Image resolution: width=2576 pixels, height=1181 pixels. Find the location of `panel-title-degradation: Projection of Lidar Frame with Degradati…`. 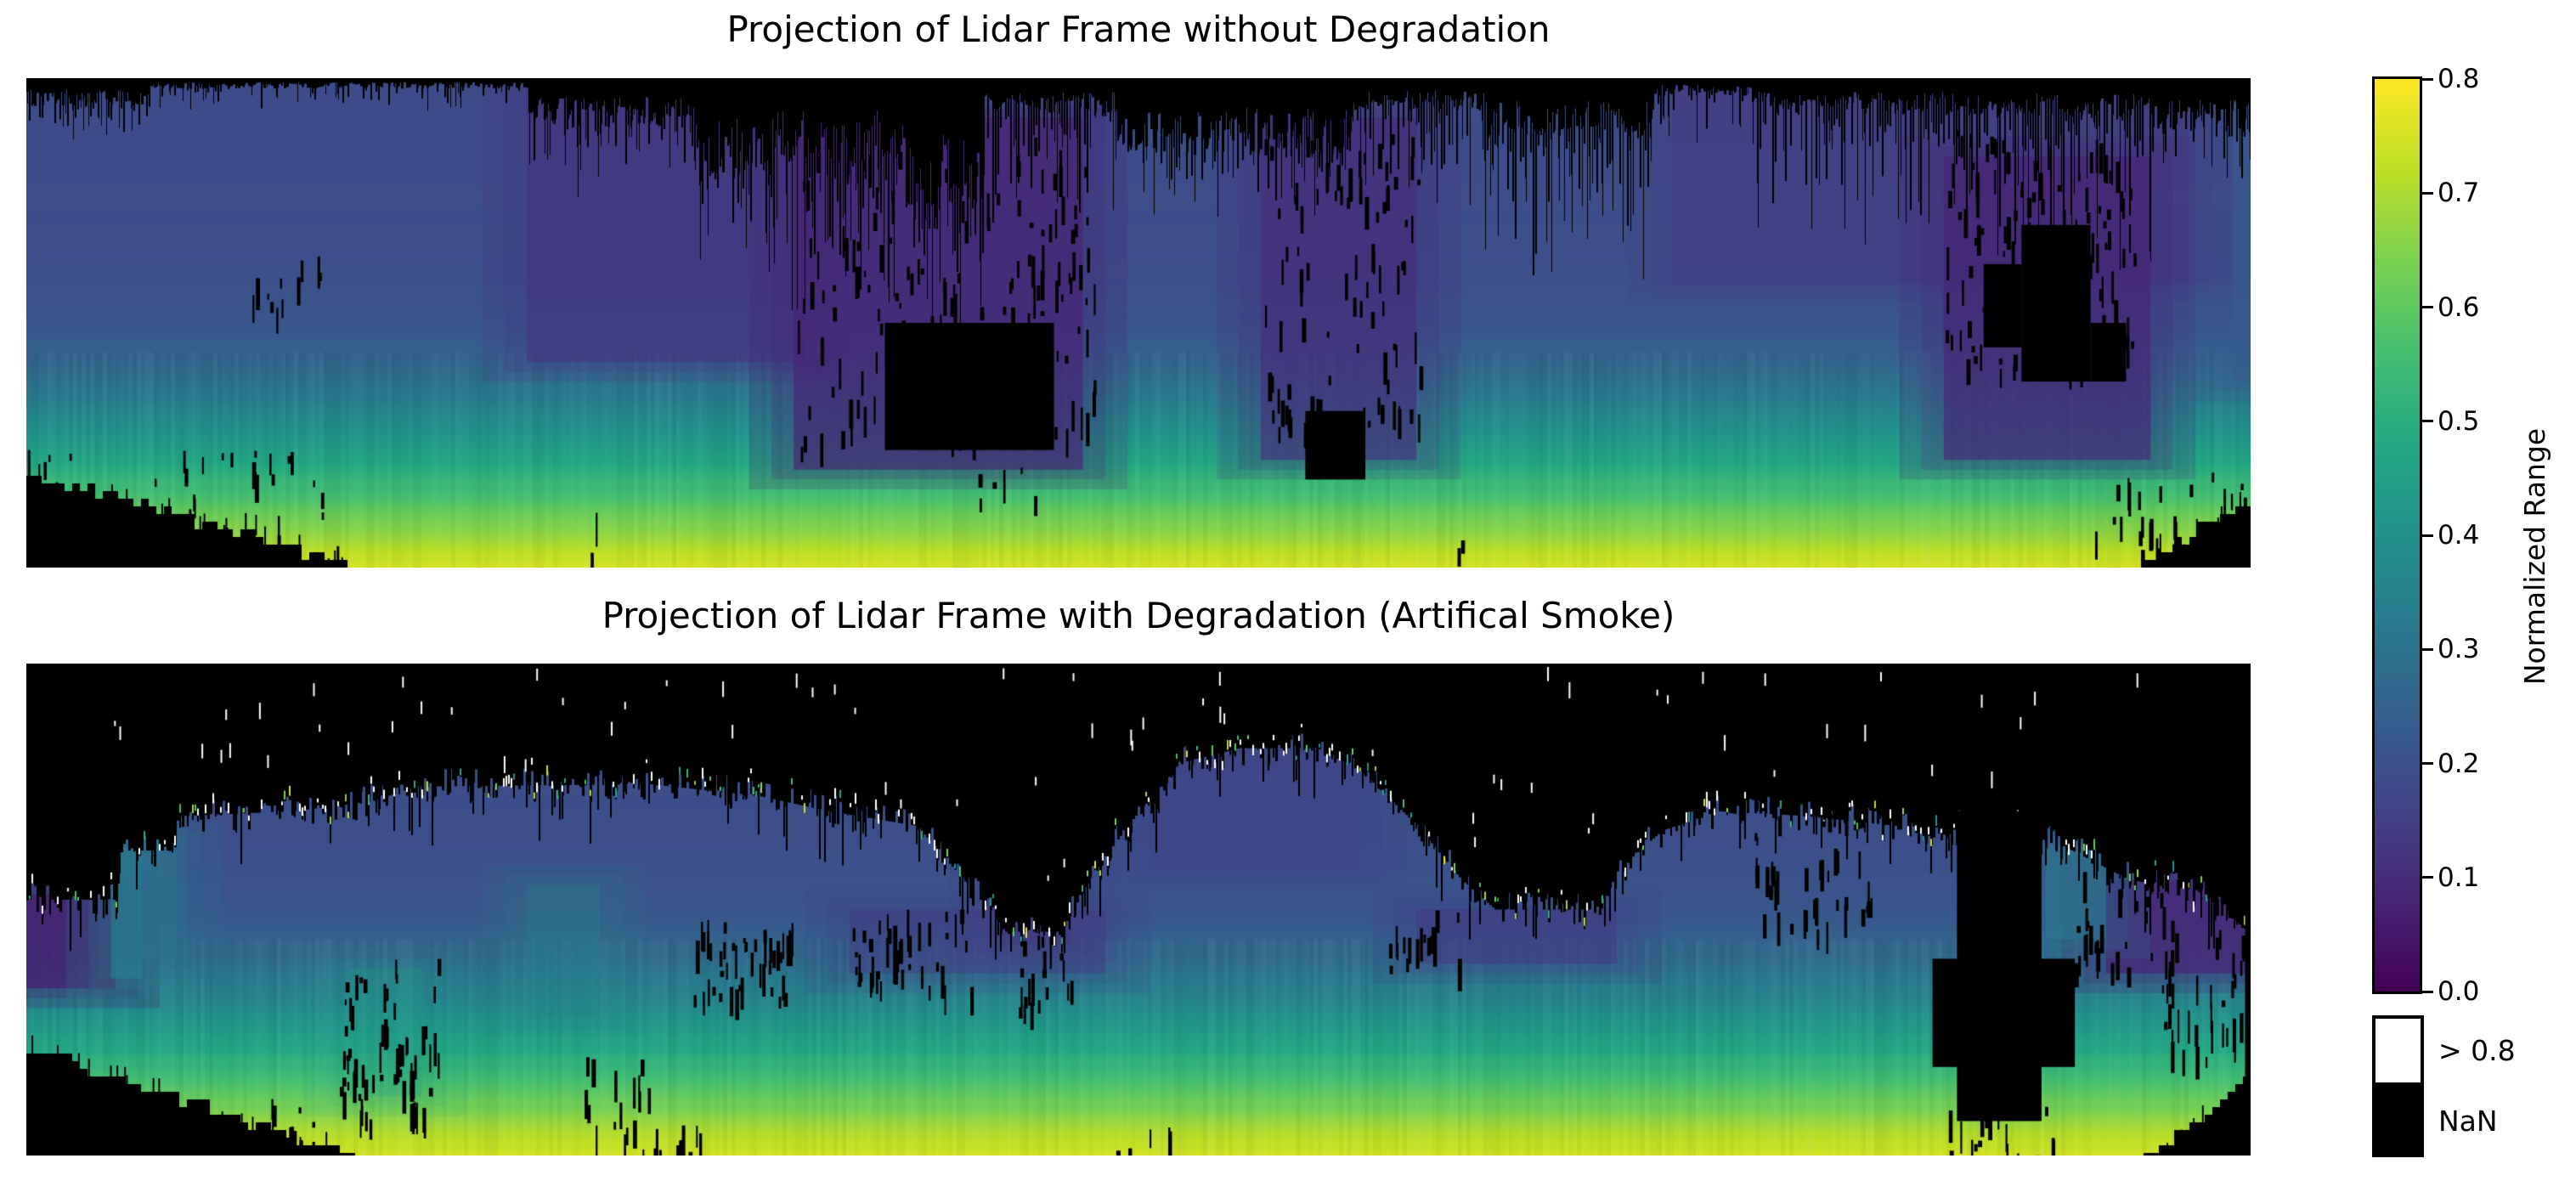

panel-title-degradation: Projection of Lidar Frame with Degradati… is located at coordinates (1139, 615).